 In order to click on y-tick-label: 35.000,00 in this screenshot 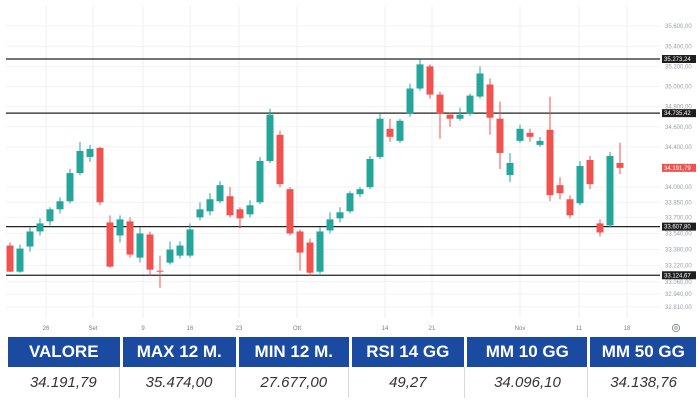, I will do `click(678, 88)`.